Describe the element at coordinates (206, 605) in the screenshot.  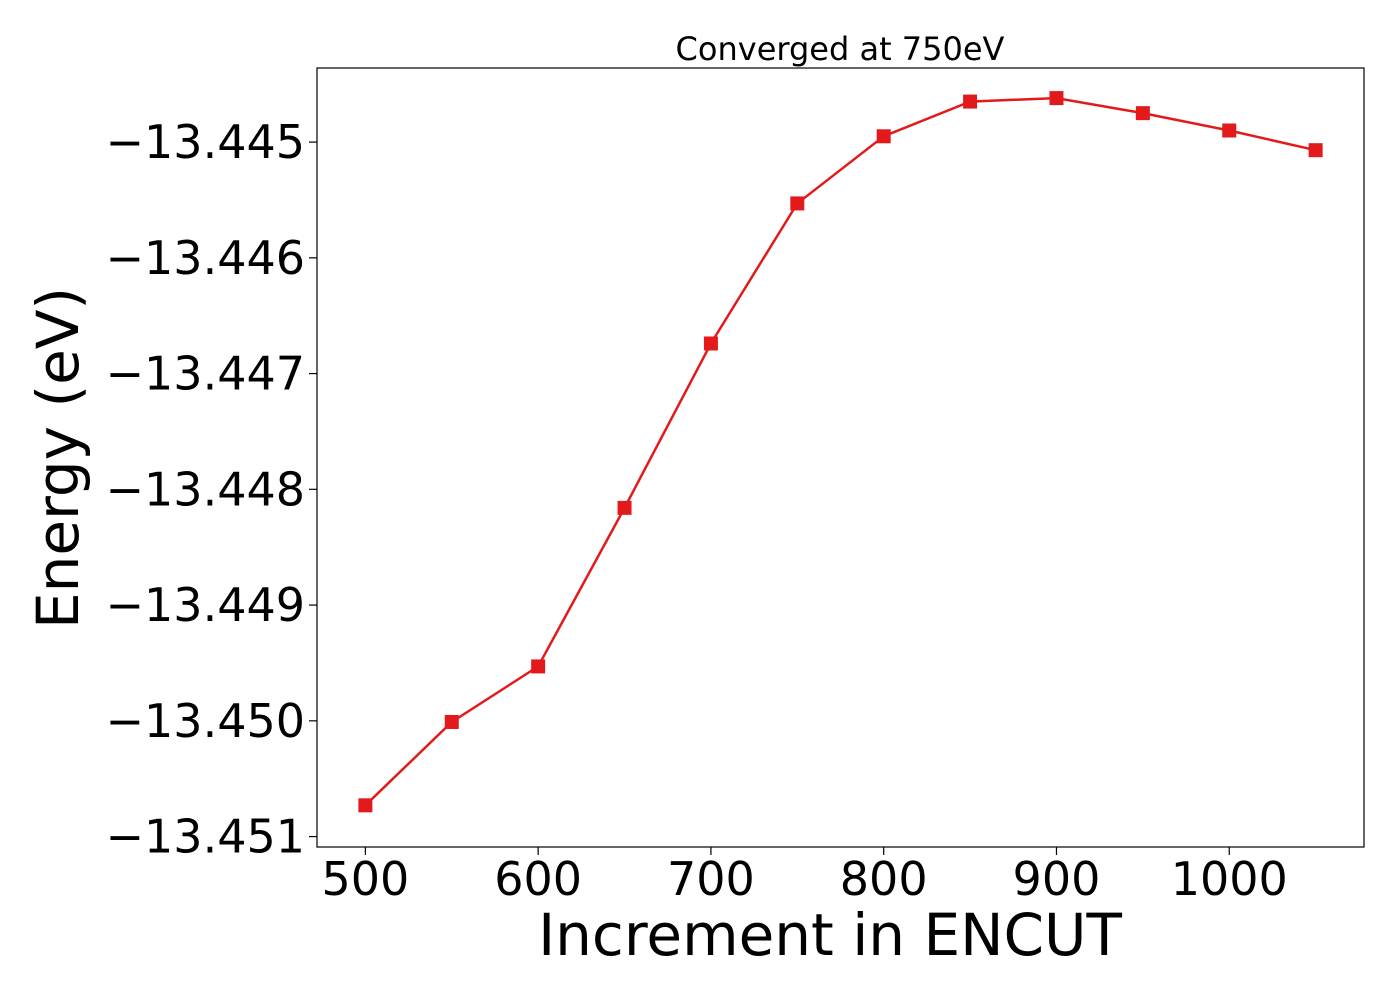
I see `y-tick-label: −13.449` at that location.